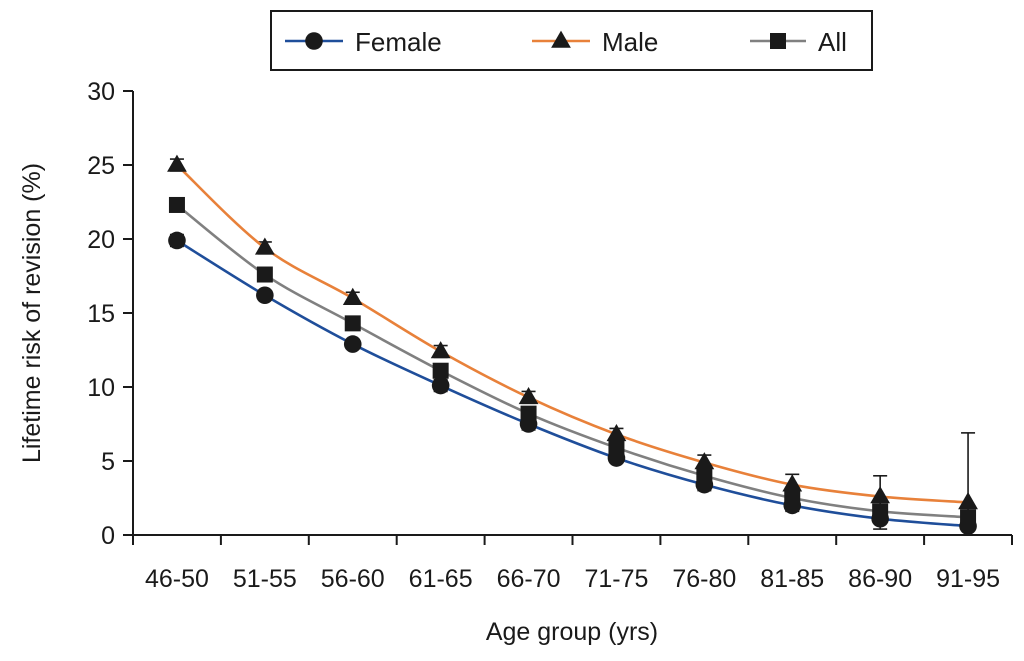 This screenshot has height=661, width=1024. I want to click on legend-item-male: Male, so click(595, 42).